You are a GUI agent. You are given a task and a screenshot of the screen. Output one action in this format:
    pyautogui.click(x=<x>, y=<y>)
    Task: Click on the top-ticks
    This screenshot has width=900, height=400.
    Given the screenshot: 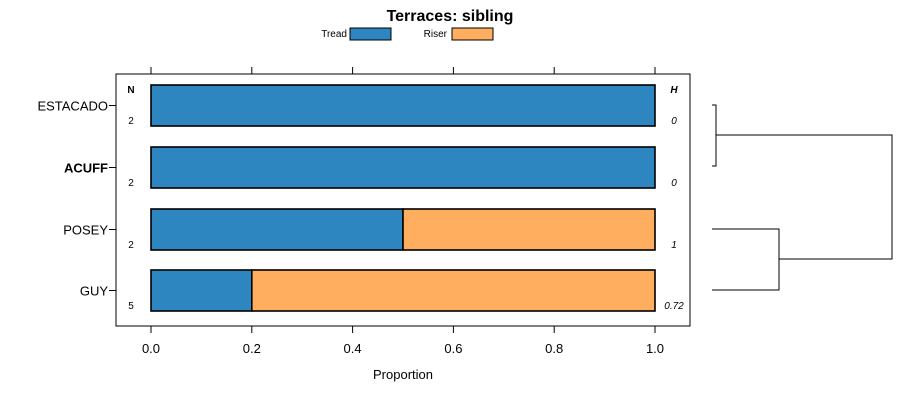 What is the action you would take?
    pyautogui.click(x=403, y=70)
    